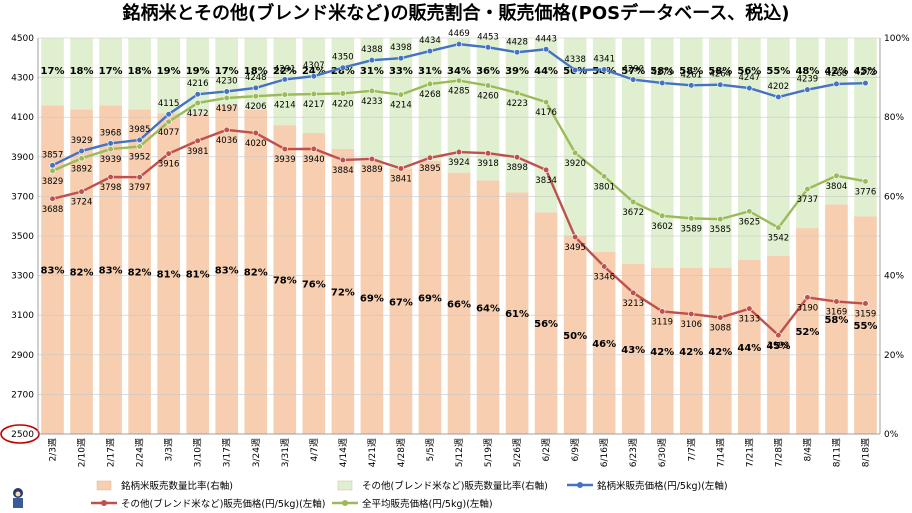  Describe the element at coordinates (720, 75) in the screenshot. I see `value-label: 4264` at that location.